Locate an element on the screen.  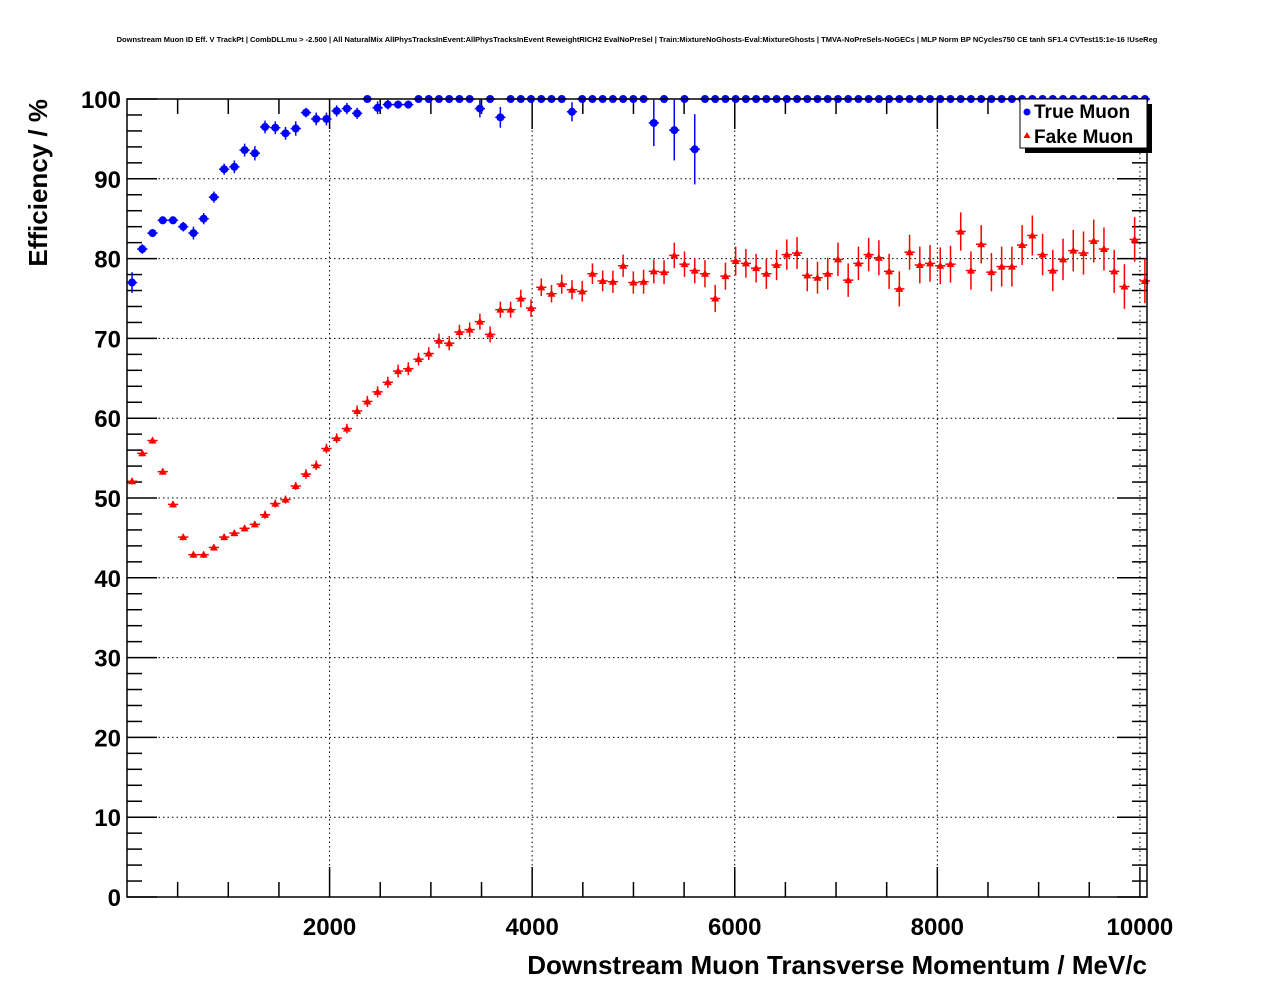
legend-marker-true-muon-icon is located at coordinates (1027, 112).